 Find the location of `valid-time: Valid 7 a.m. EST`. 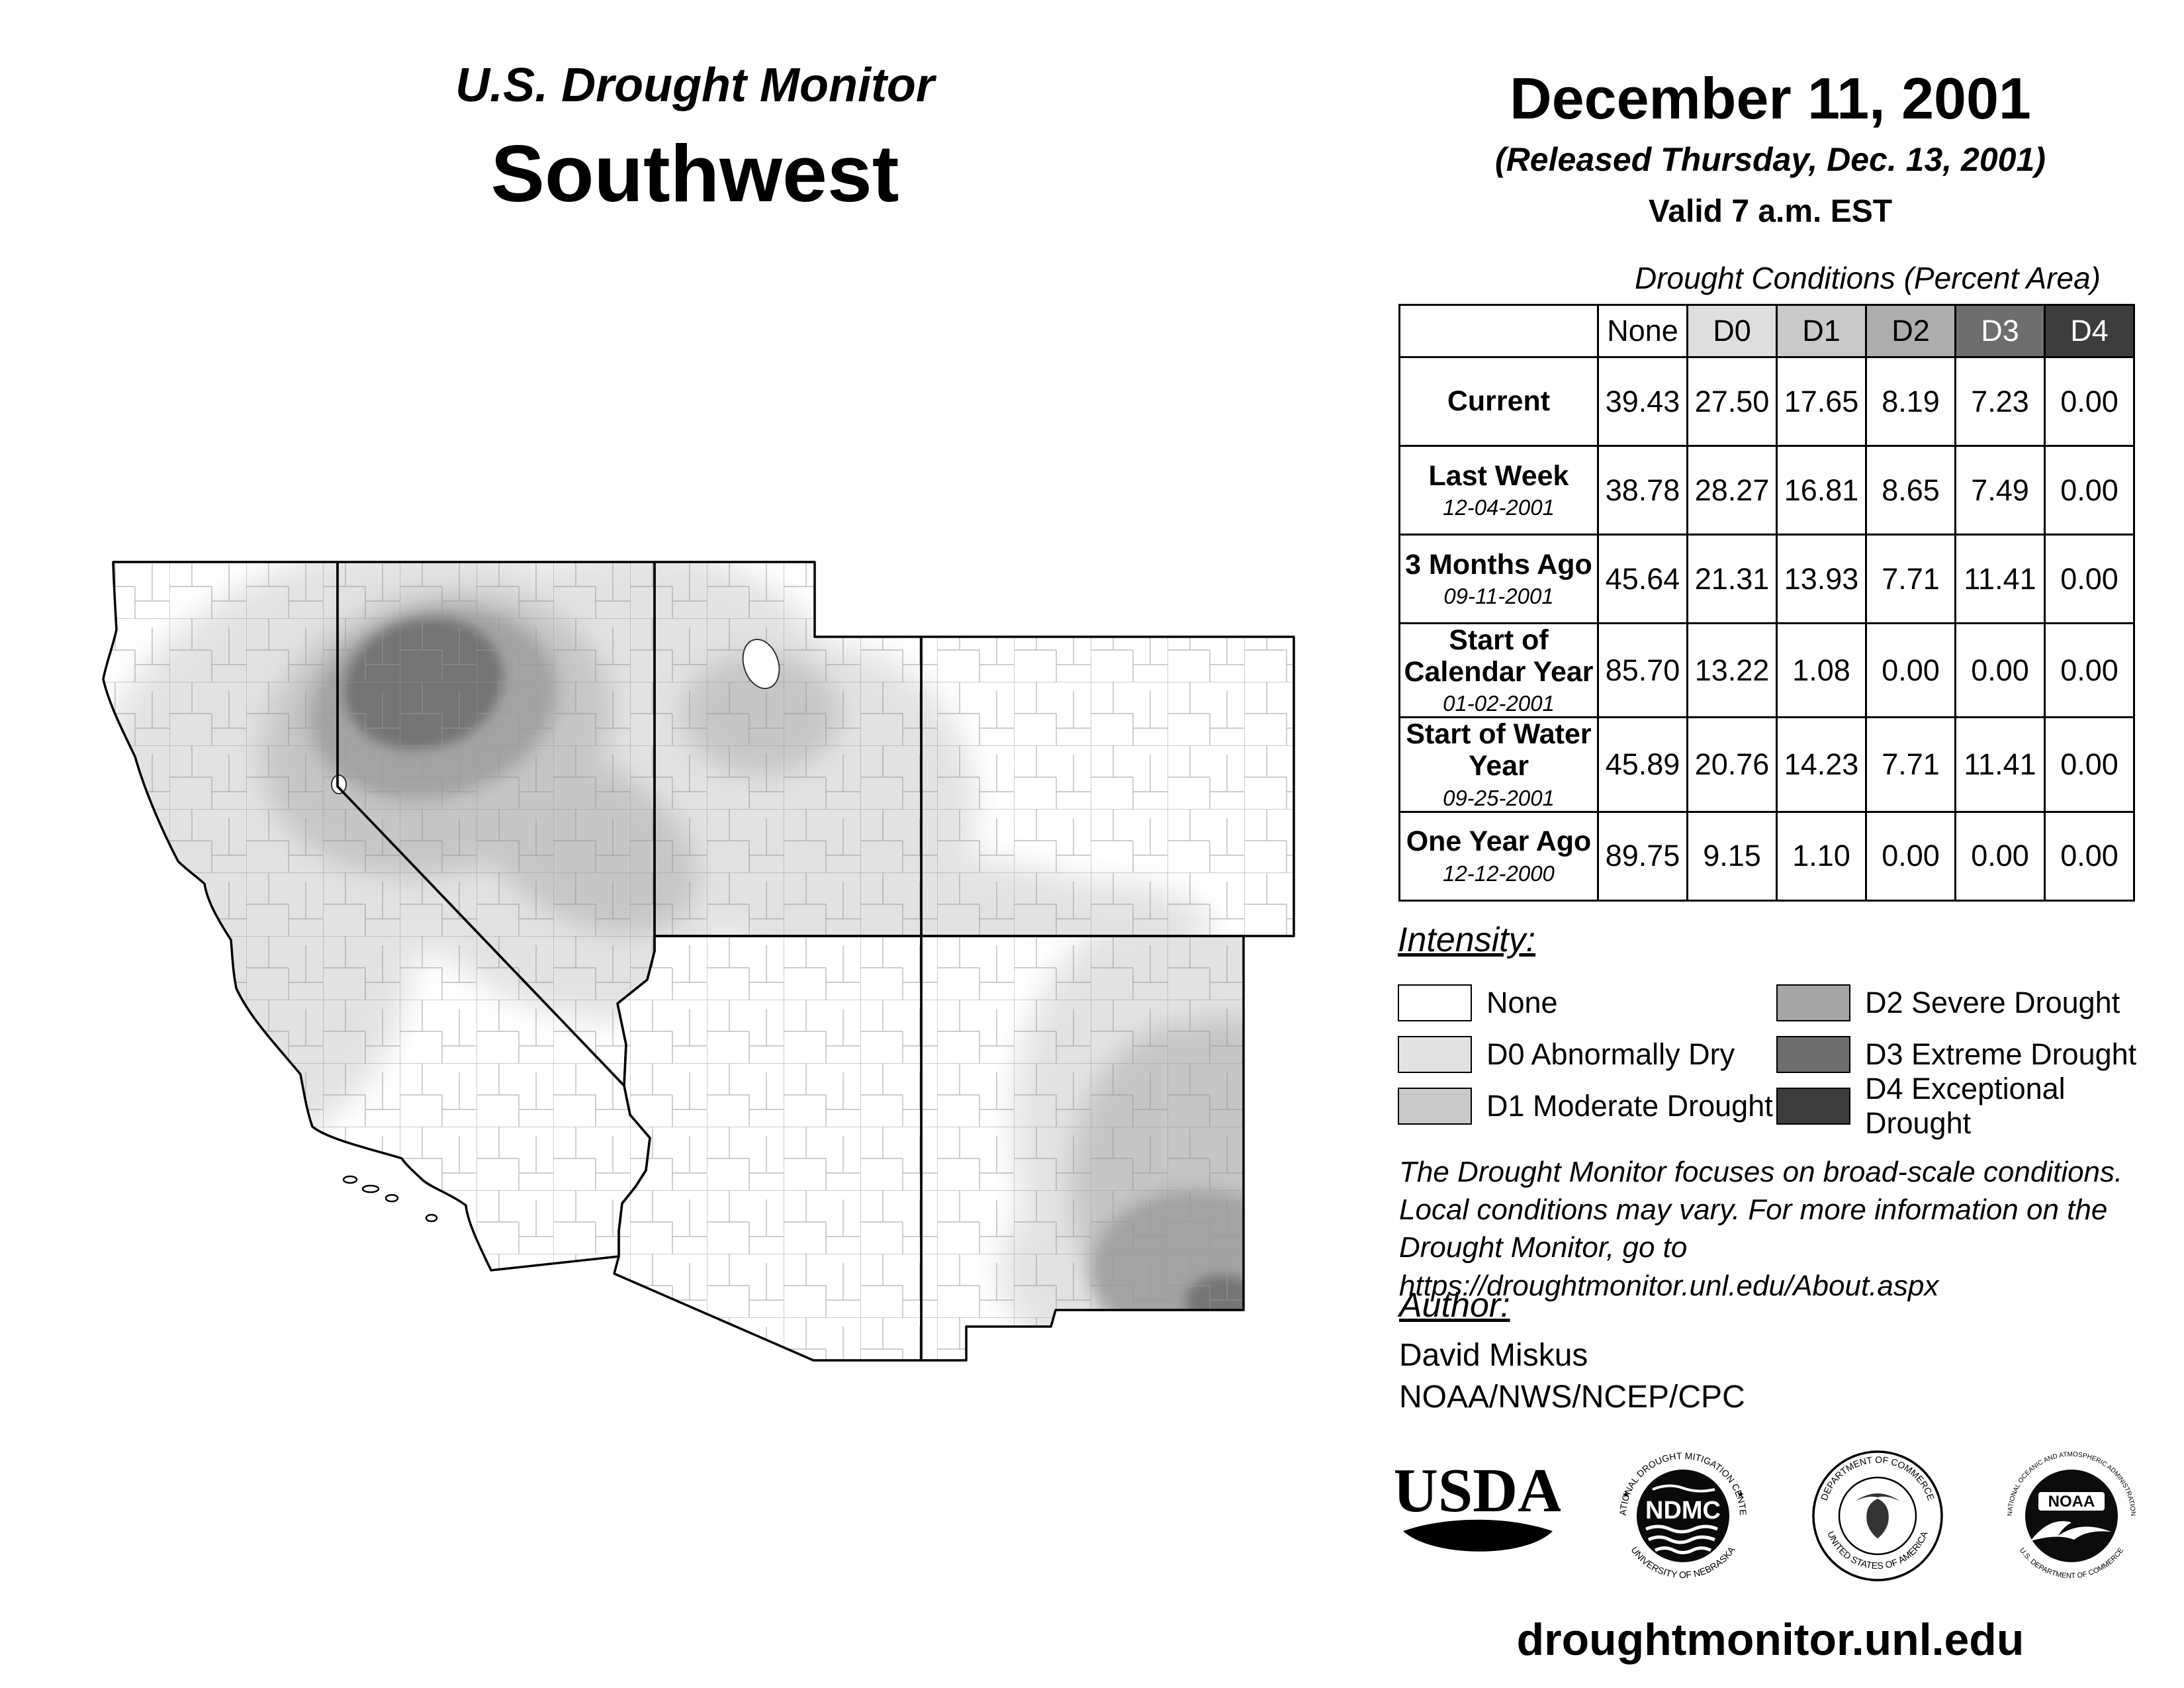

valid-time: Valid 7 a.m. EST is located at coordinates (1770, 211).